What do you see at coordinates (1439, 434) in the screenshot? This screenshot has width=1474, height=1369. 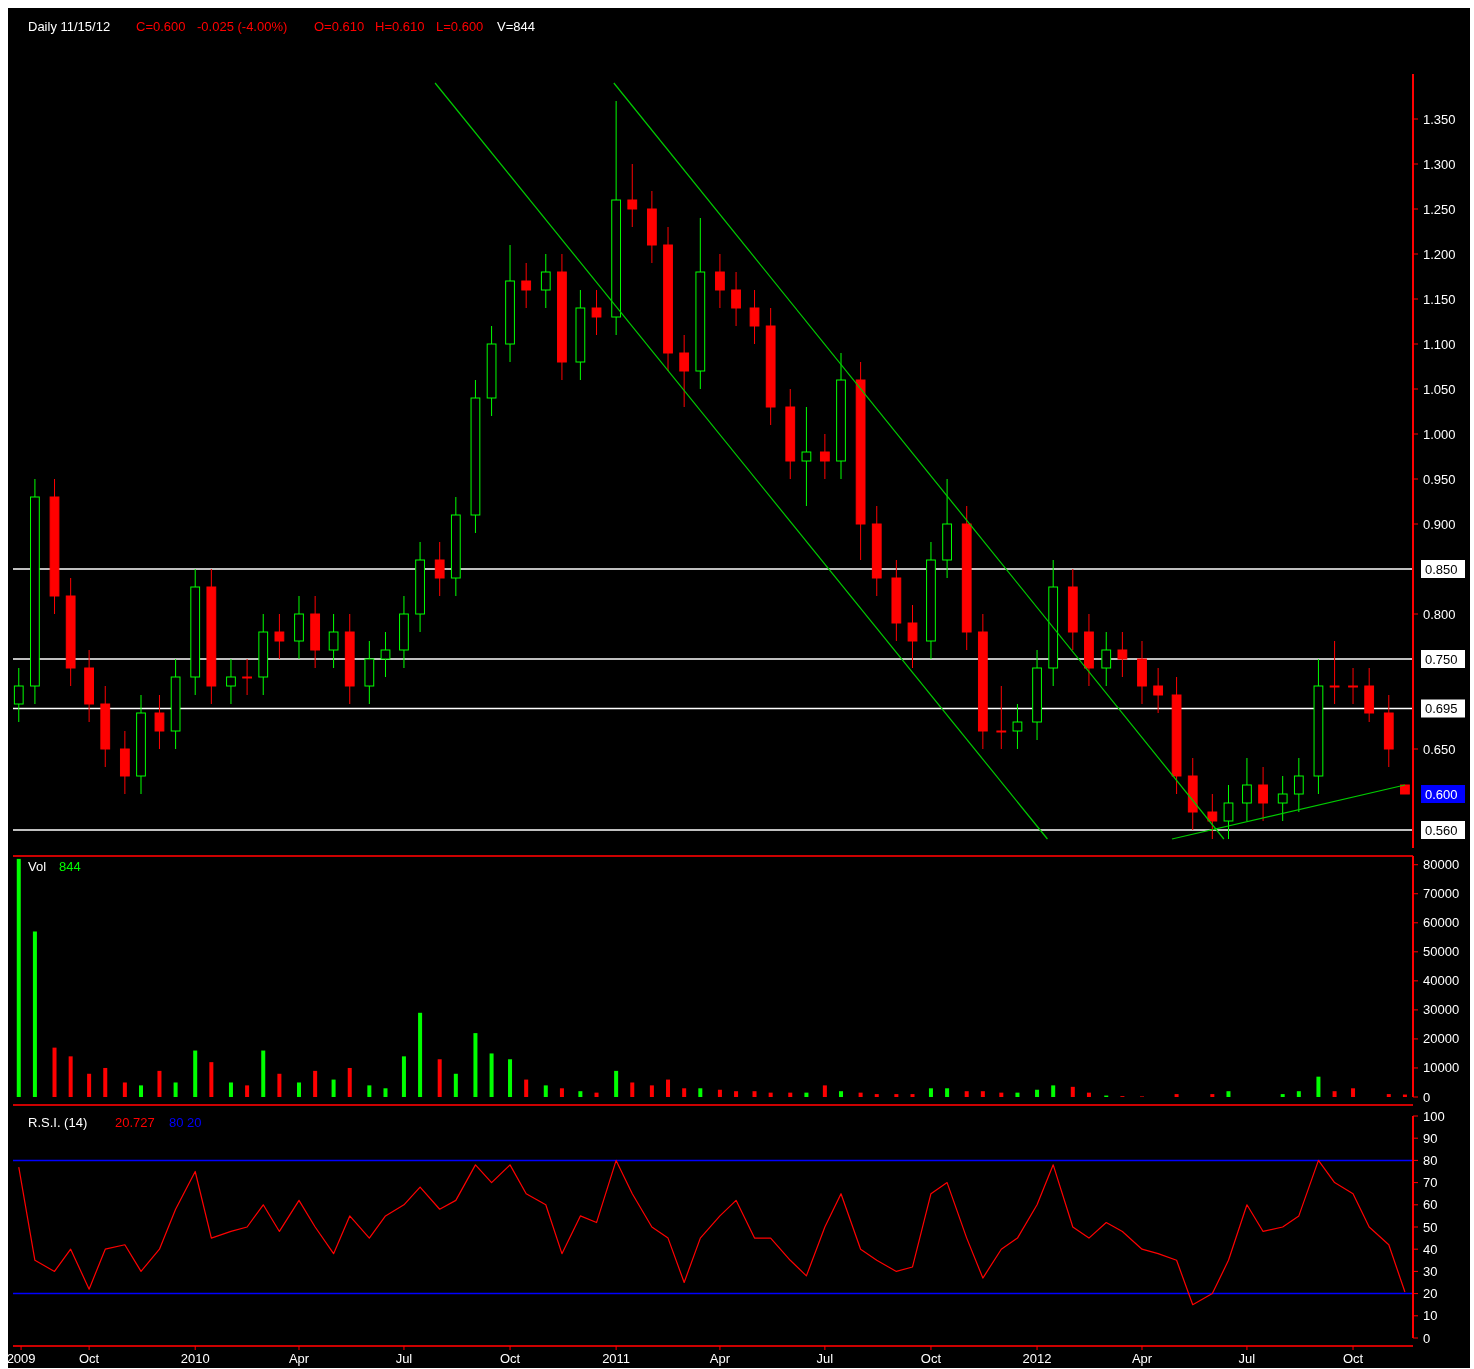 I see `y-tick-label: 1.000` at bounding box center [1439, 434].